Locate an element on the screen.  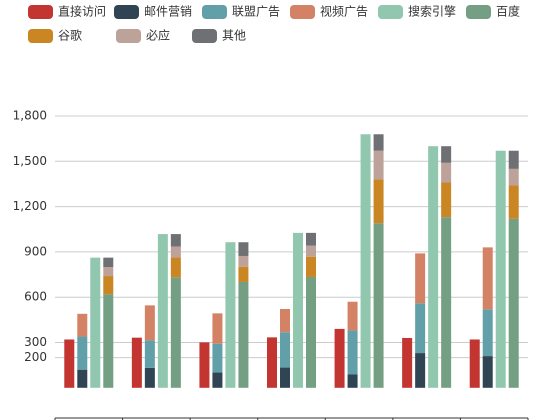
y-tick-label: 1,500 is located at coordinates (30, 161).